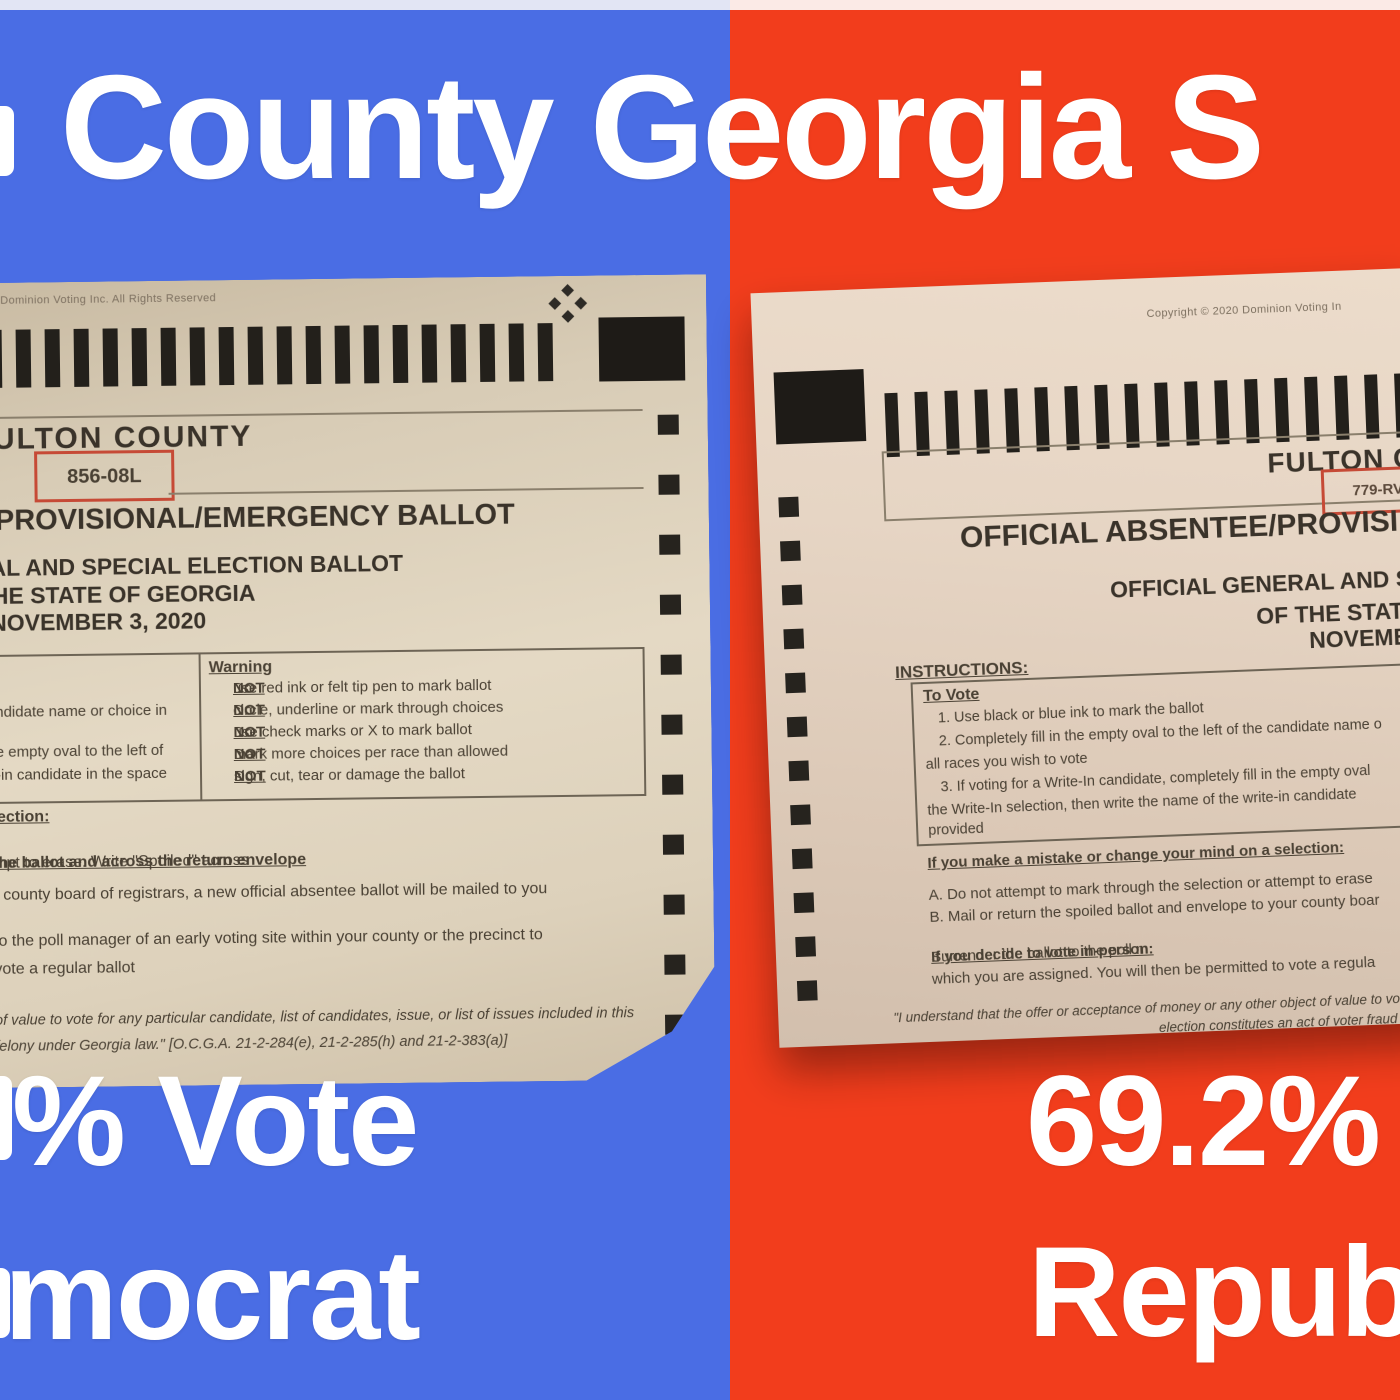  What do you see at coordinates (365, 5) in the screenshot?
I see `top-edge-strip-left` at bounding box center [365, 5].